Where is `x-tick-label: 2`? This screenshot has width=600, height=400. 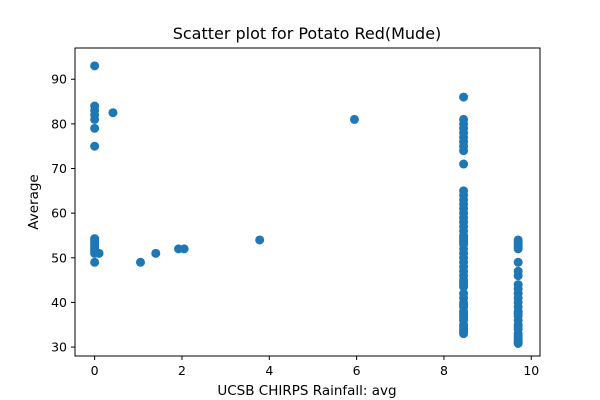 x-tick-label: 2 is located at coordinates (182, 370).